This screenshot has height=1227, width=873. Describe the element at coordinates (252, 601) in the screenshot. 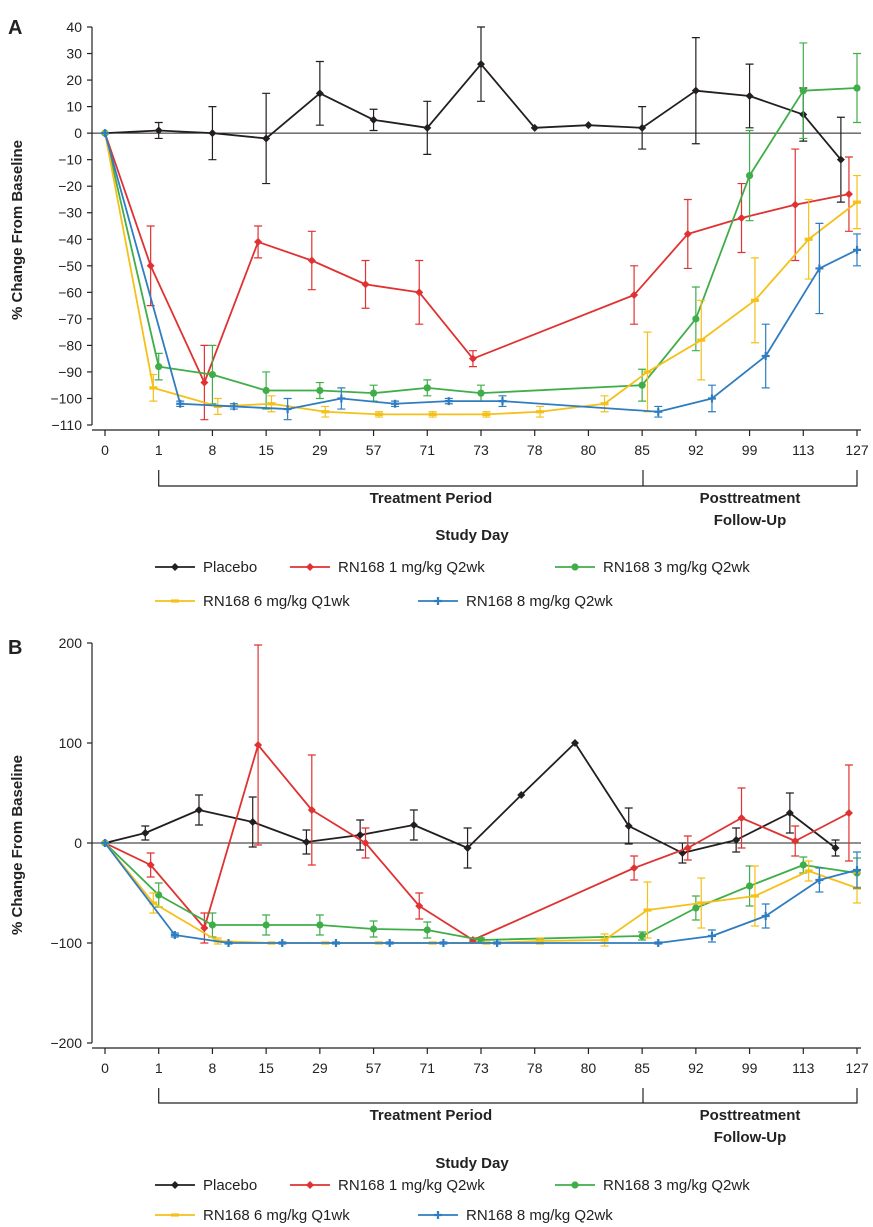

I see `legend-item: RN168 6 mg/kg Q1wk` at that location.